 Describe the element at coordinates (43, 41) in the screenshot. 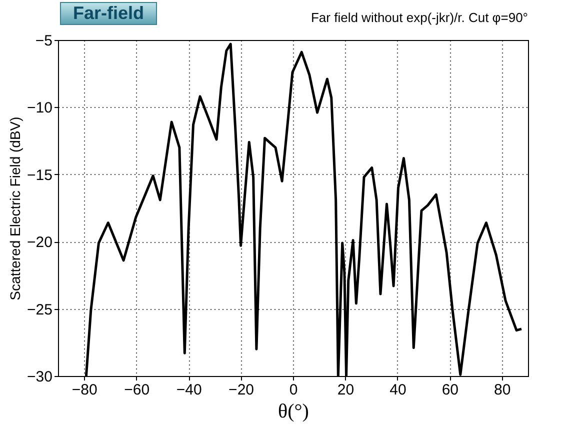

I see `y-tick-label: −5` at that location.